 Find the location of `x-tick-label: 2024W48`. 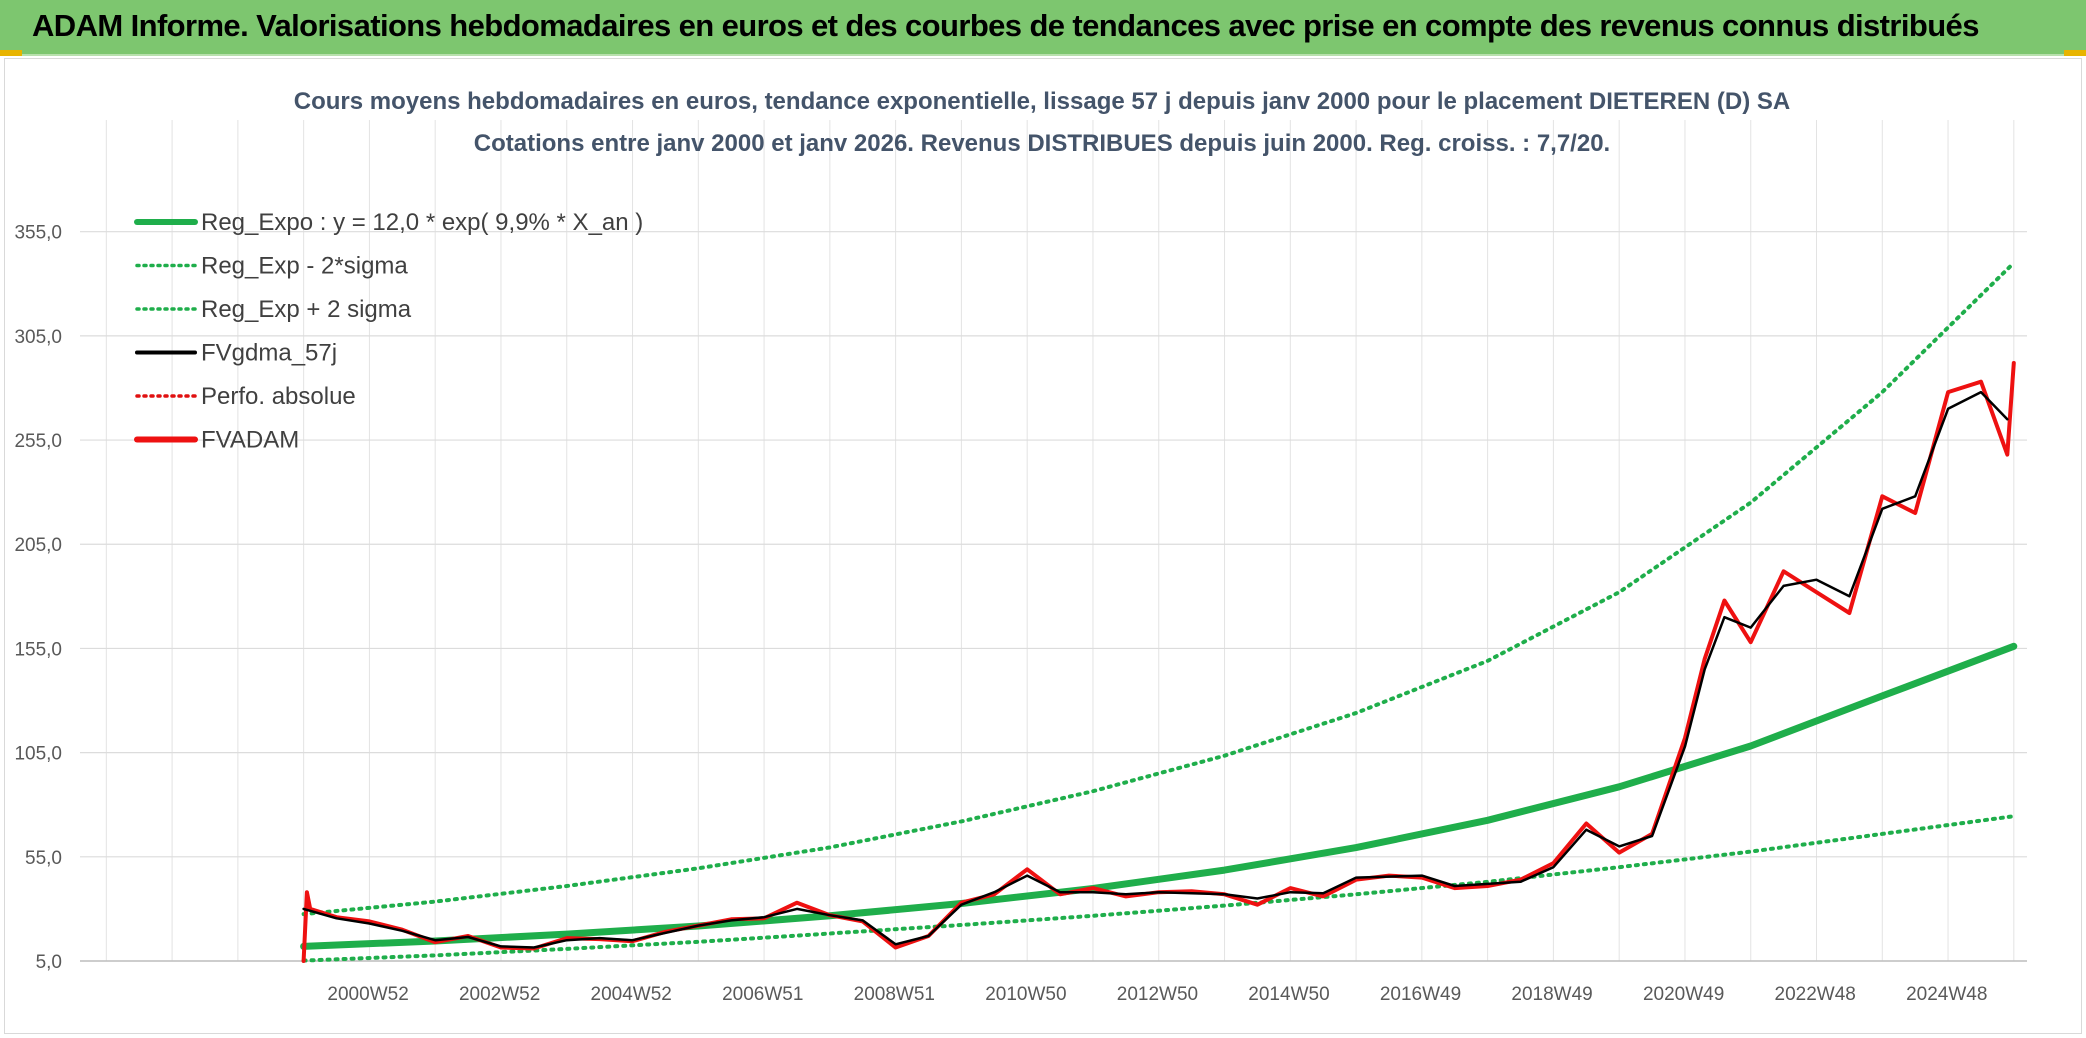

x-tick-label: 2024W48 is located at coordinates (1946, 994).